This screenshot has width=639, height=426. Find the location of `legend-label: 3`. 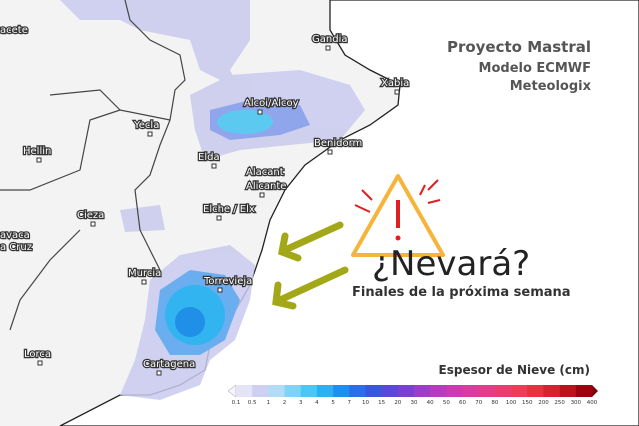

legend-label: 3 is located at coordinates (301, 403).